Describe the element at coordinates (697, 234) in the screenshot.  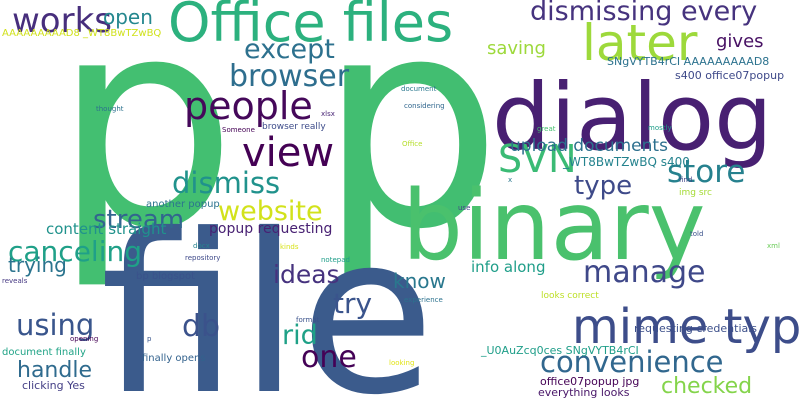
I see `cloud-word: told` at that location.